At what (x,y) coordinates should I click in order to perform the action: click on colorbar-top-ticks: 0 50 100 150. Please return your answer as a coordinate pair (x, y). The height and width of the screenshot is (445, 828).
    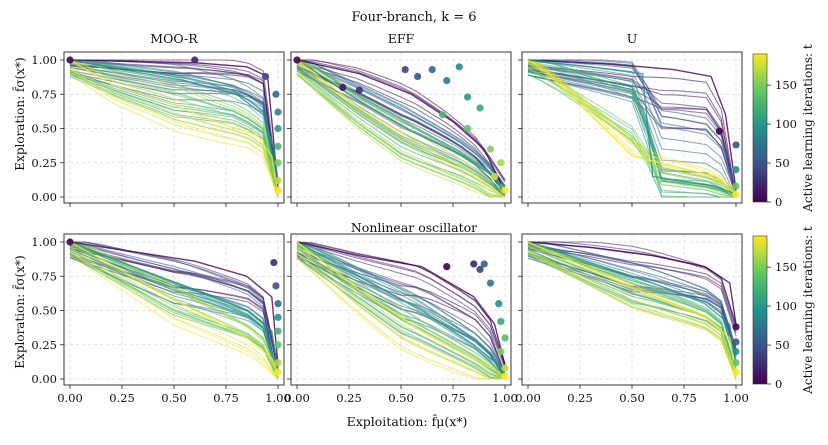
    Looking at the image, I should click on (782, 143).